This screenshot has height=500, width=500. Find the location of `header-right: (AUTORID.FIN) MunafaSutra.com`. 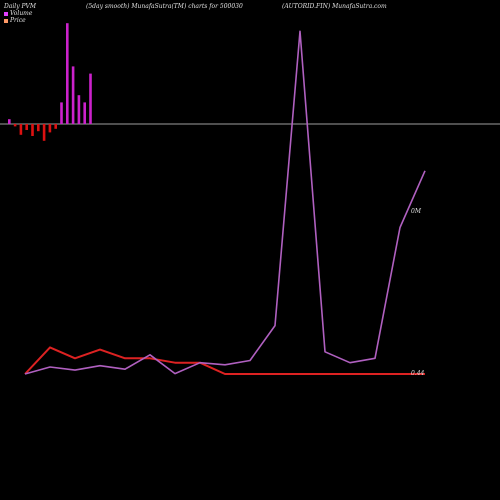

header-right: (AUTORID.FIN) MunafaSutra.com is located at coordinates (334, 6).